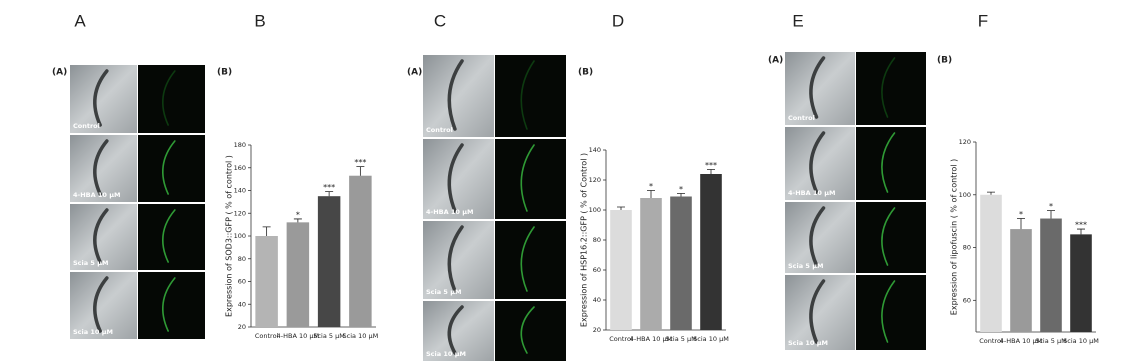  I want to click on y-tick-label: 160, so click(240, 168).